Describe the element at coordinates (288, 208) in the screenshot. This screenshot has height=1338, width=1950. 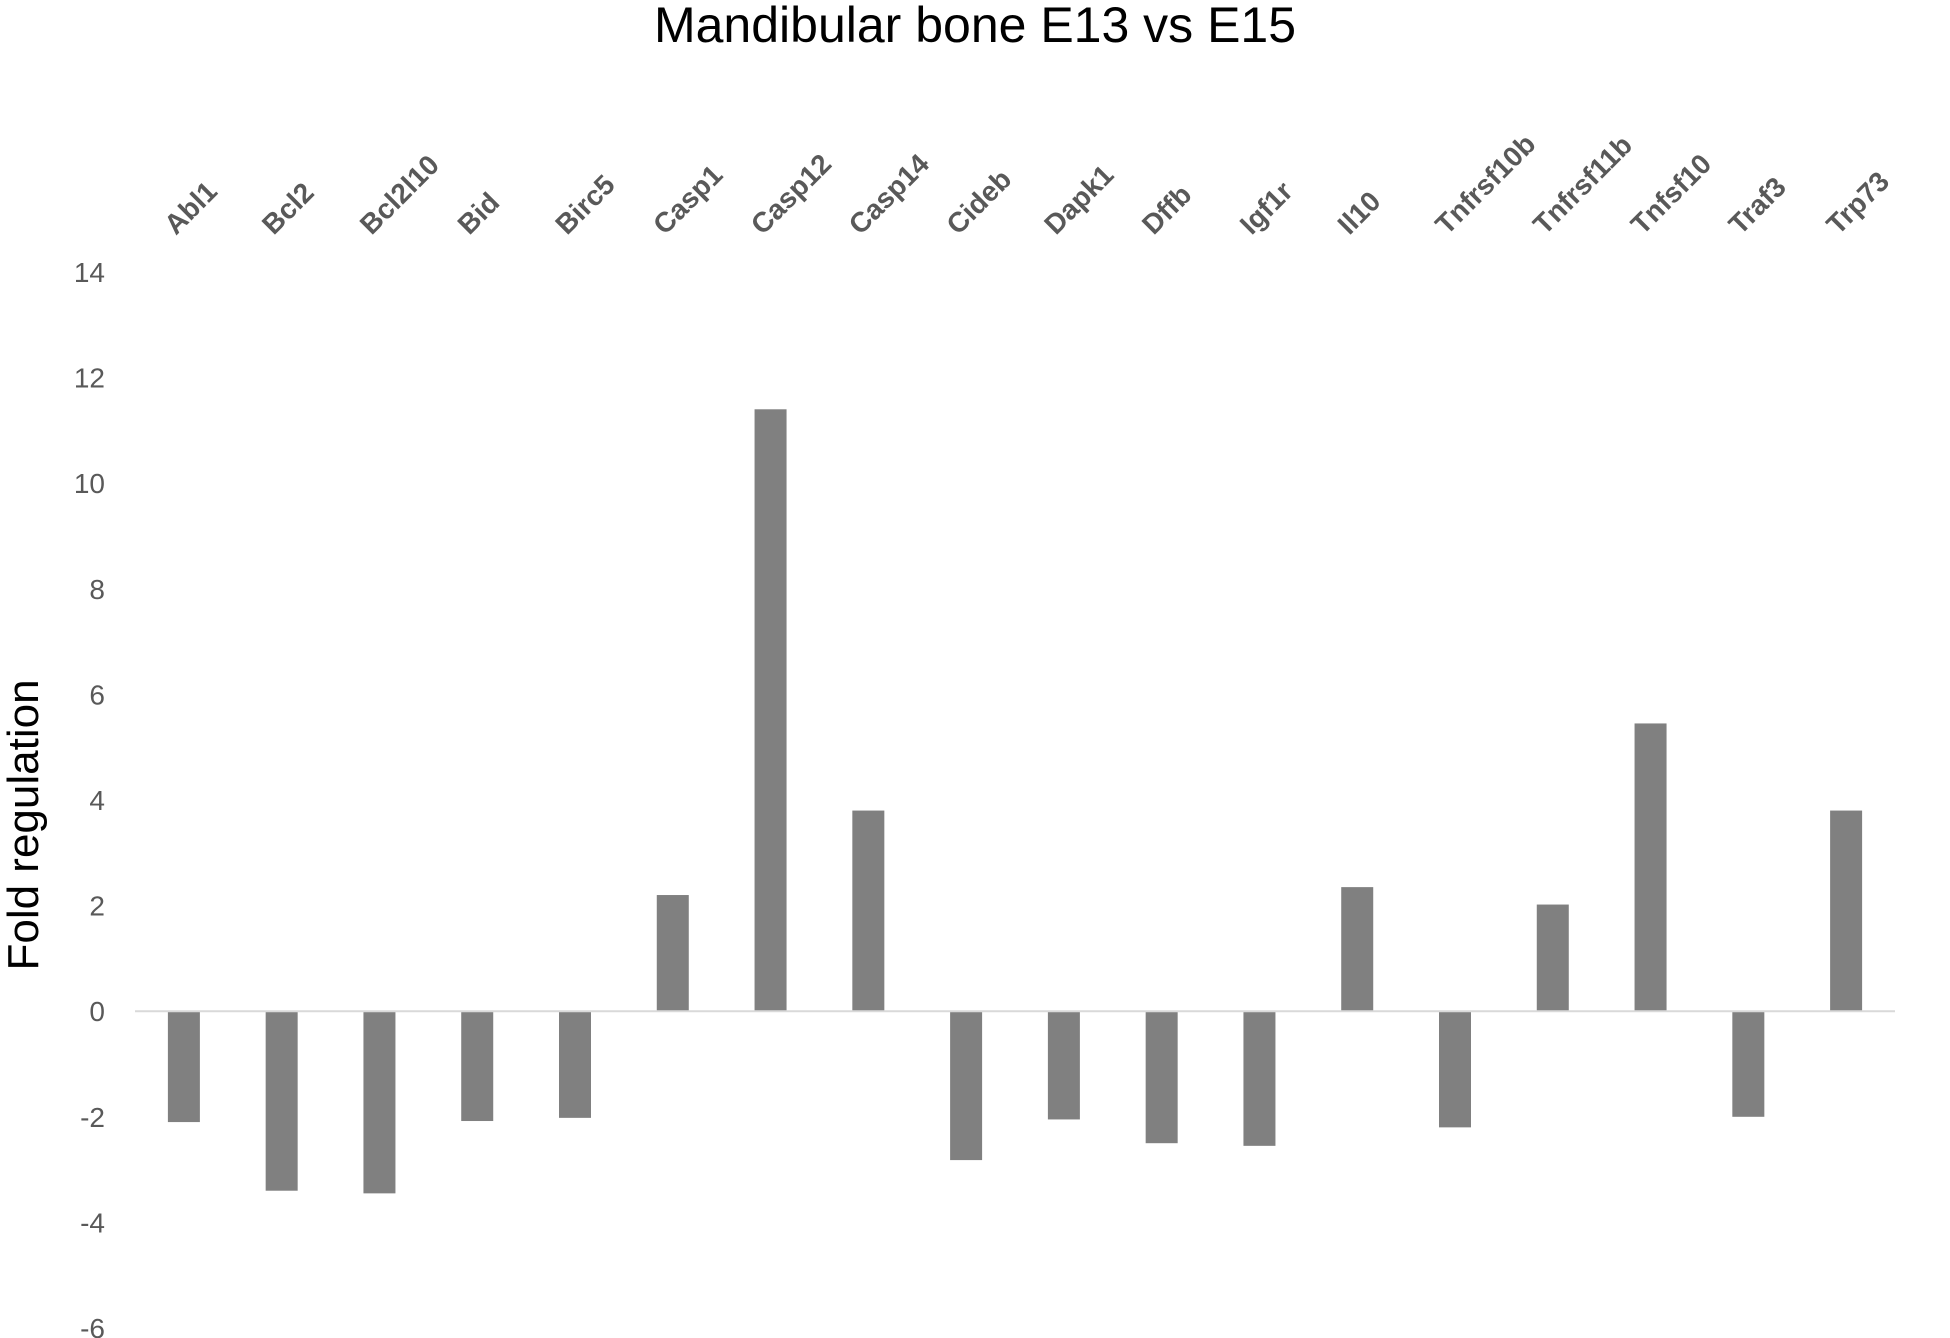
I see `category-label: Bcl2` at that location.